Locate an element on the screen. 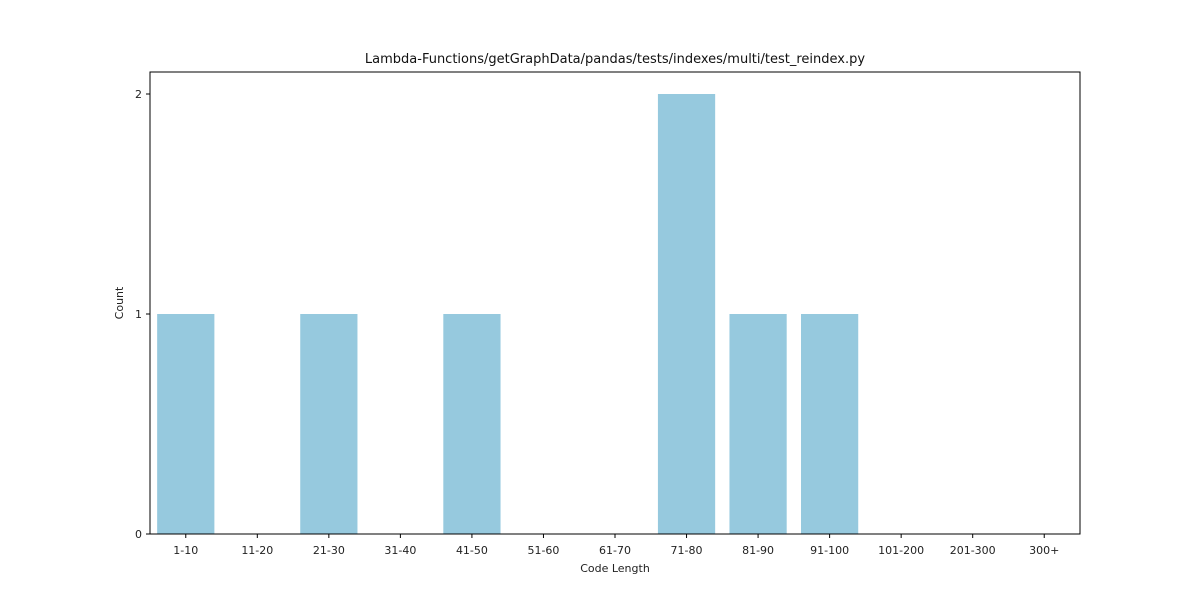  y-tick-label: 2 is located at coordinates (138, 94).